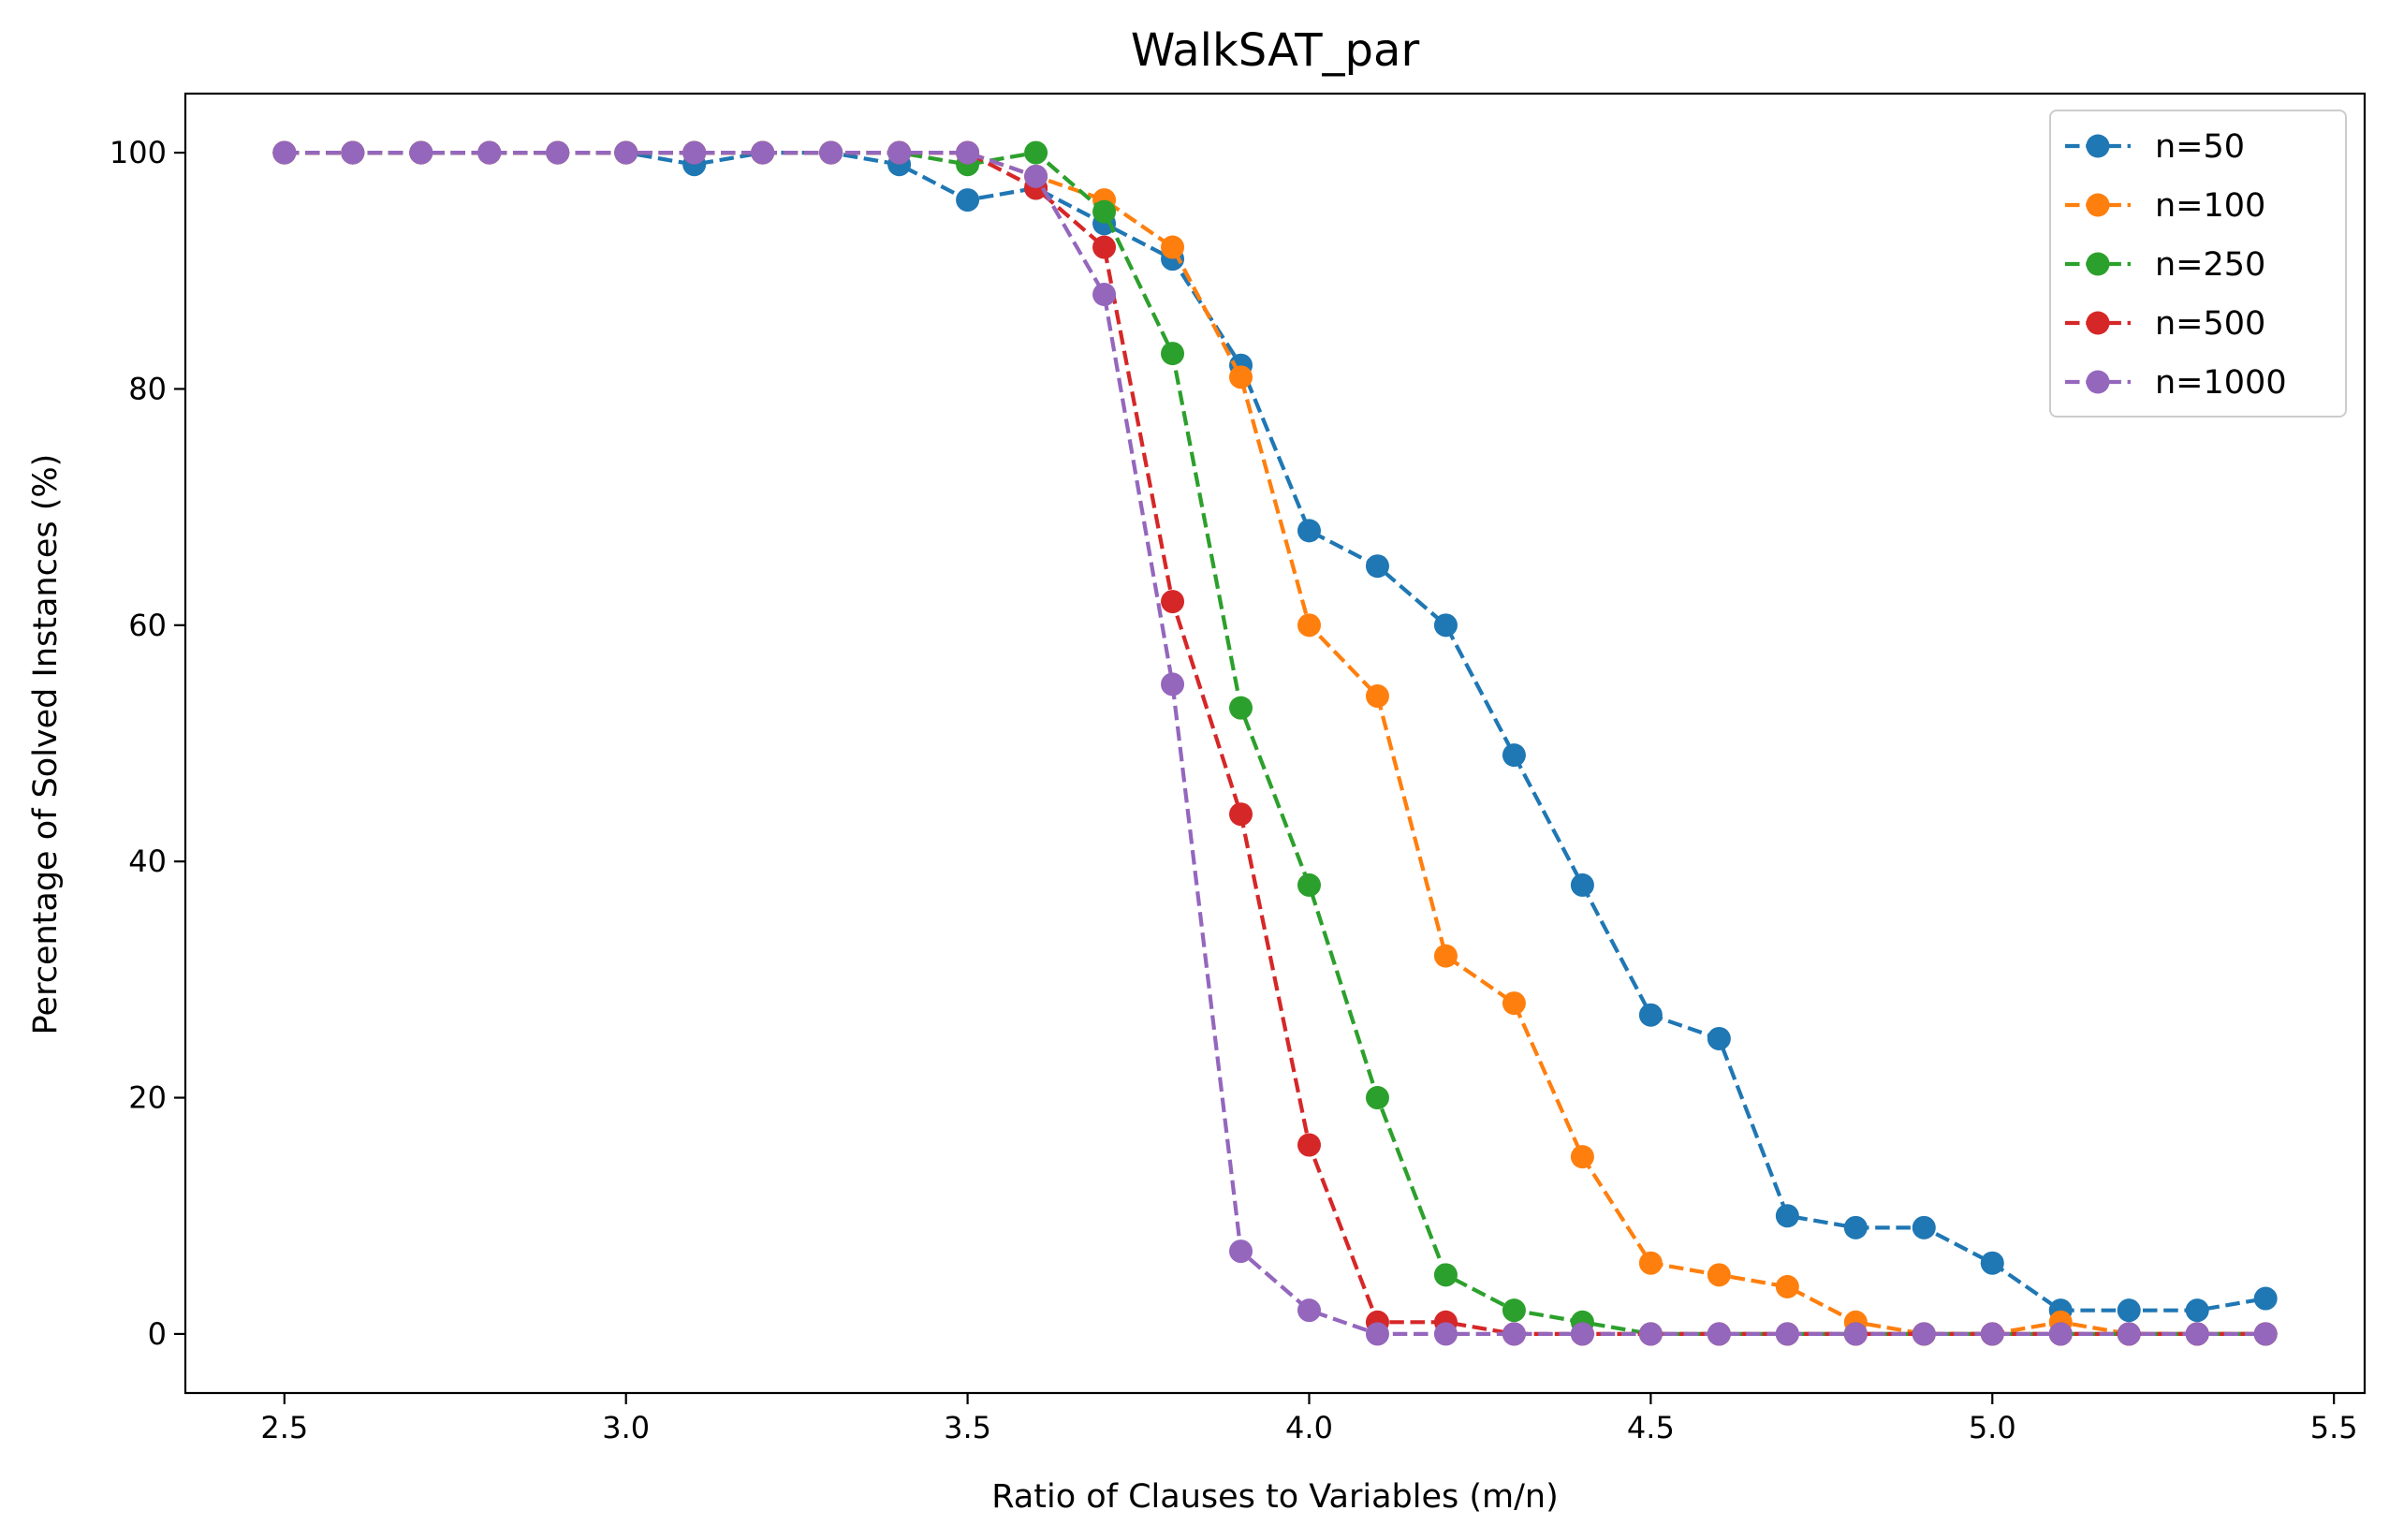 The height and width of the screenshot is (1540, 2389). Describe the element at coordinates (626, 1427) in the screenshot. I see `x-tick-label: 3.0` at that location.